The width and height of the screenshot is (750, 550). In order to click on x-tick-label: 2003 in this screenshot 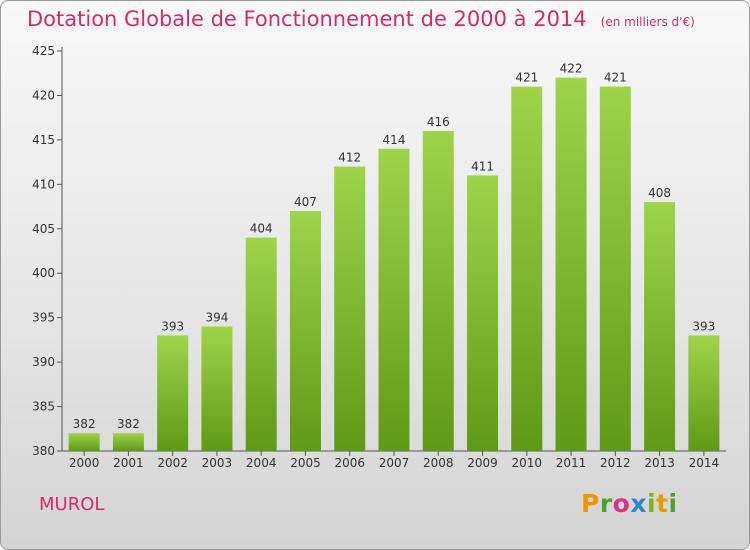, I will do `click(217, 463)`.